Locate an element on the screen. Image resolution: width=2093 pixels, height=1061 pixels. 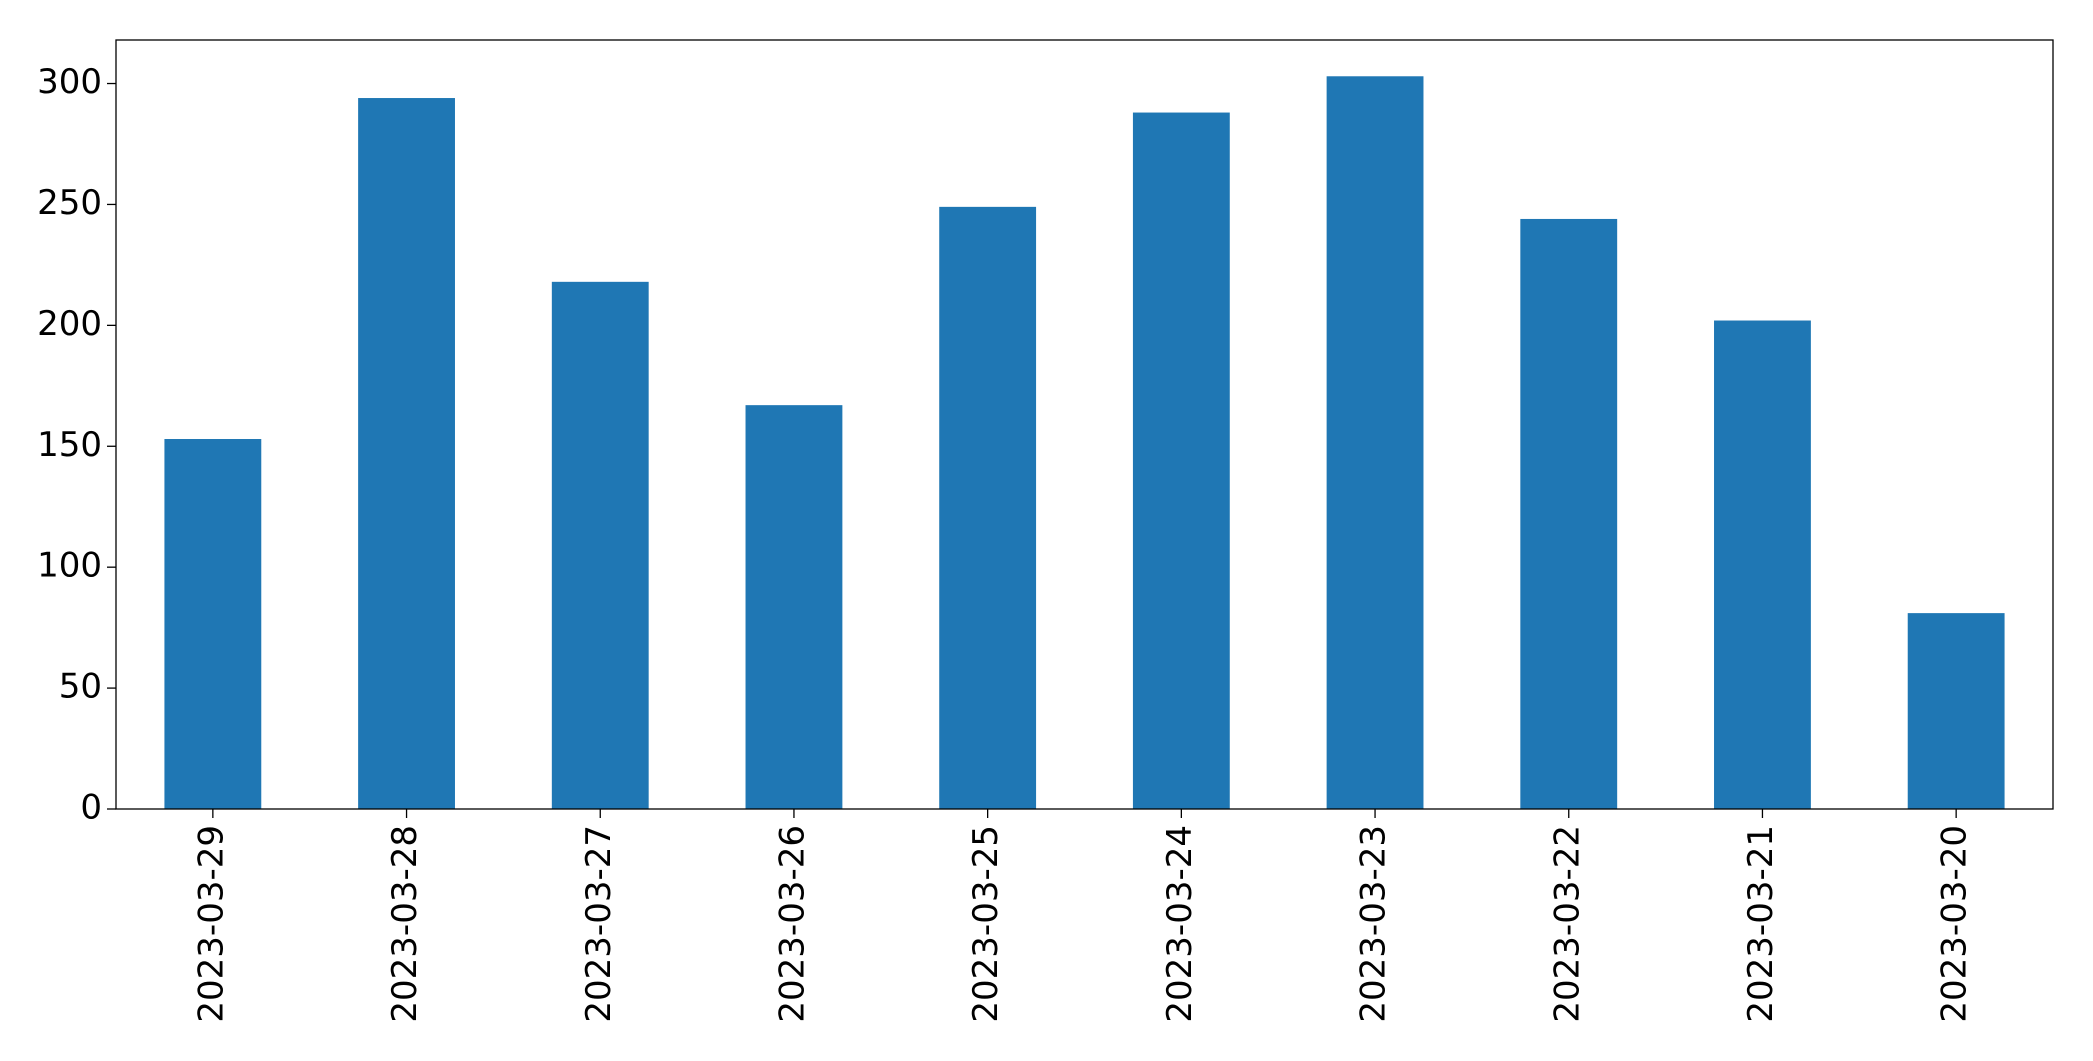
x-tick-label: 2023-03-28 is located at coordinates (405, 924).